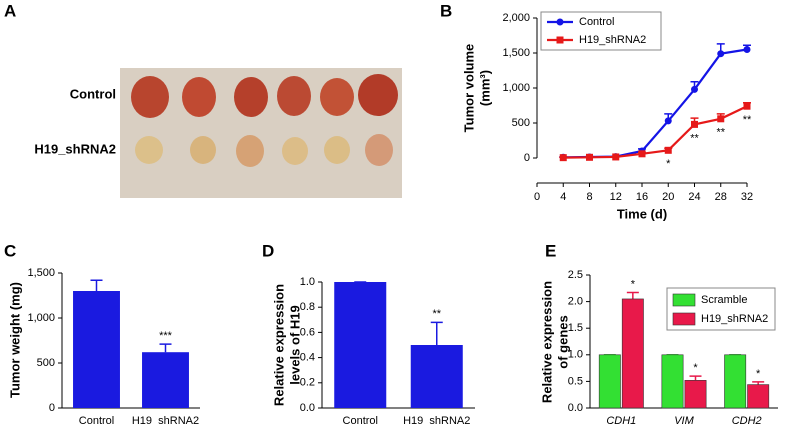  What do you see at coordinates (307, 307) in the screenshot?
I see `y-tick-label: 0.8` at bounding box center [307, 307].